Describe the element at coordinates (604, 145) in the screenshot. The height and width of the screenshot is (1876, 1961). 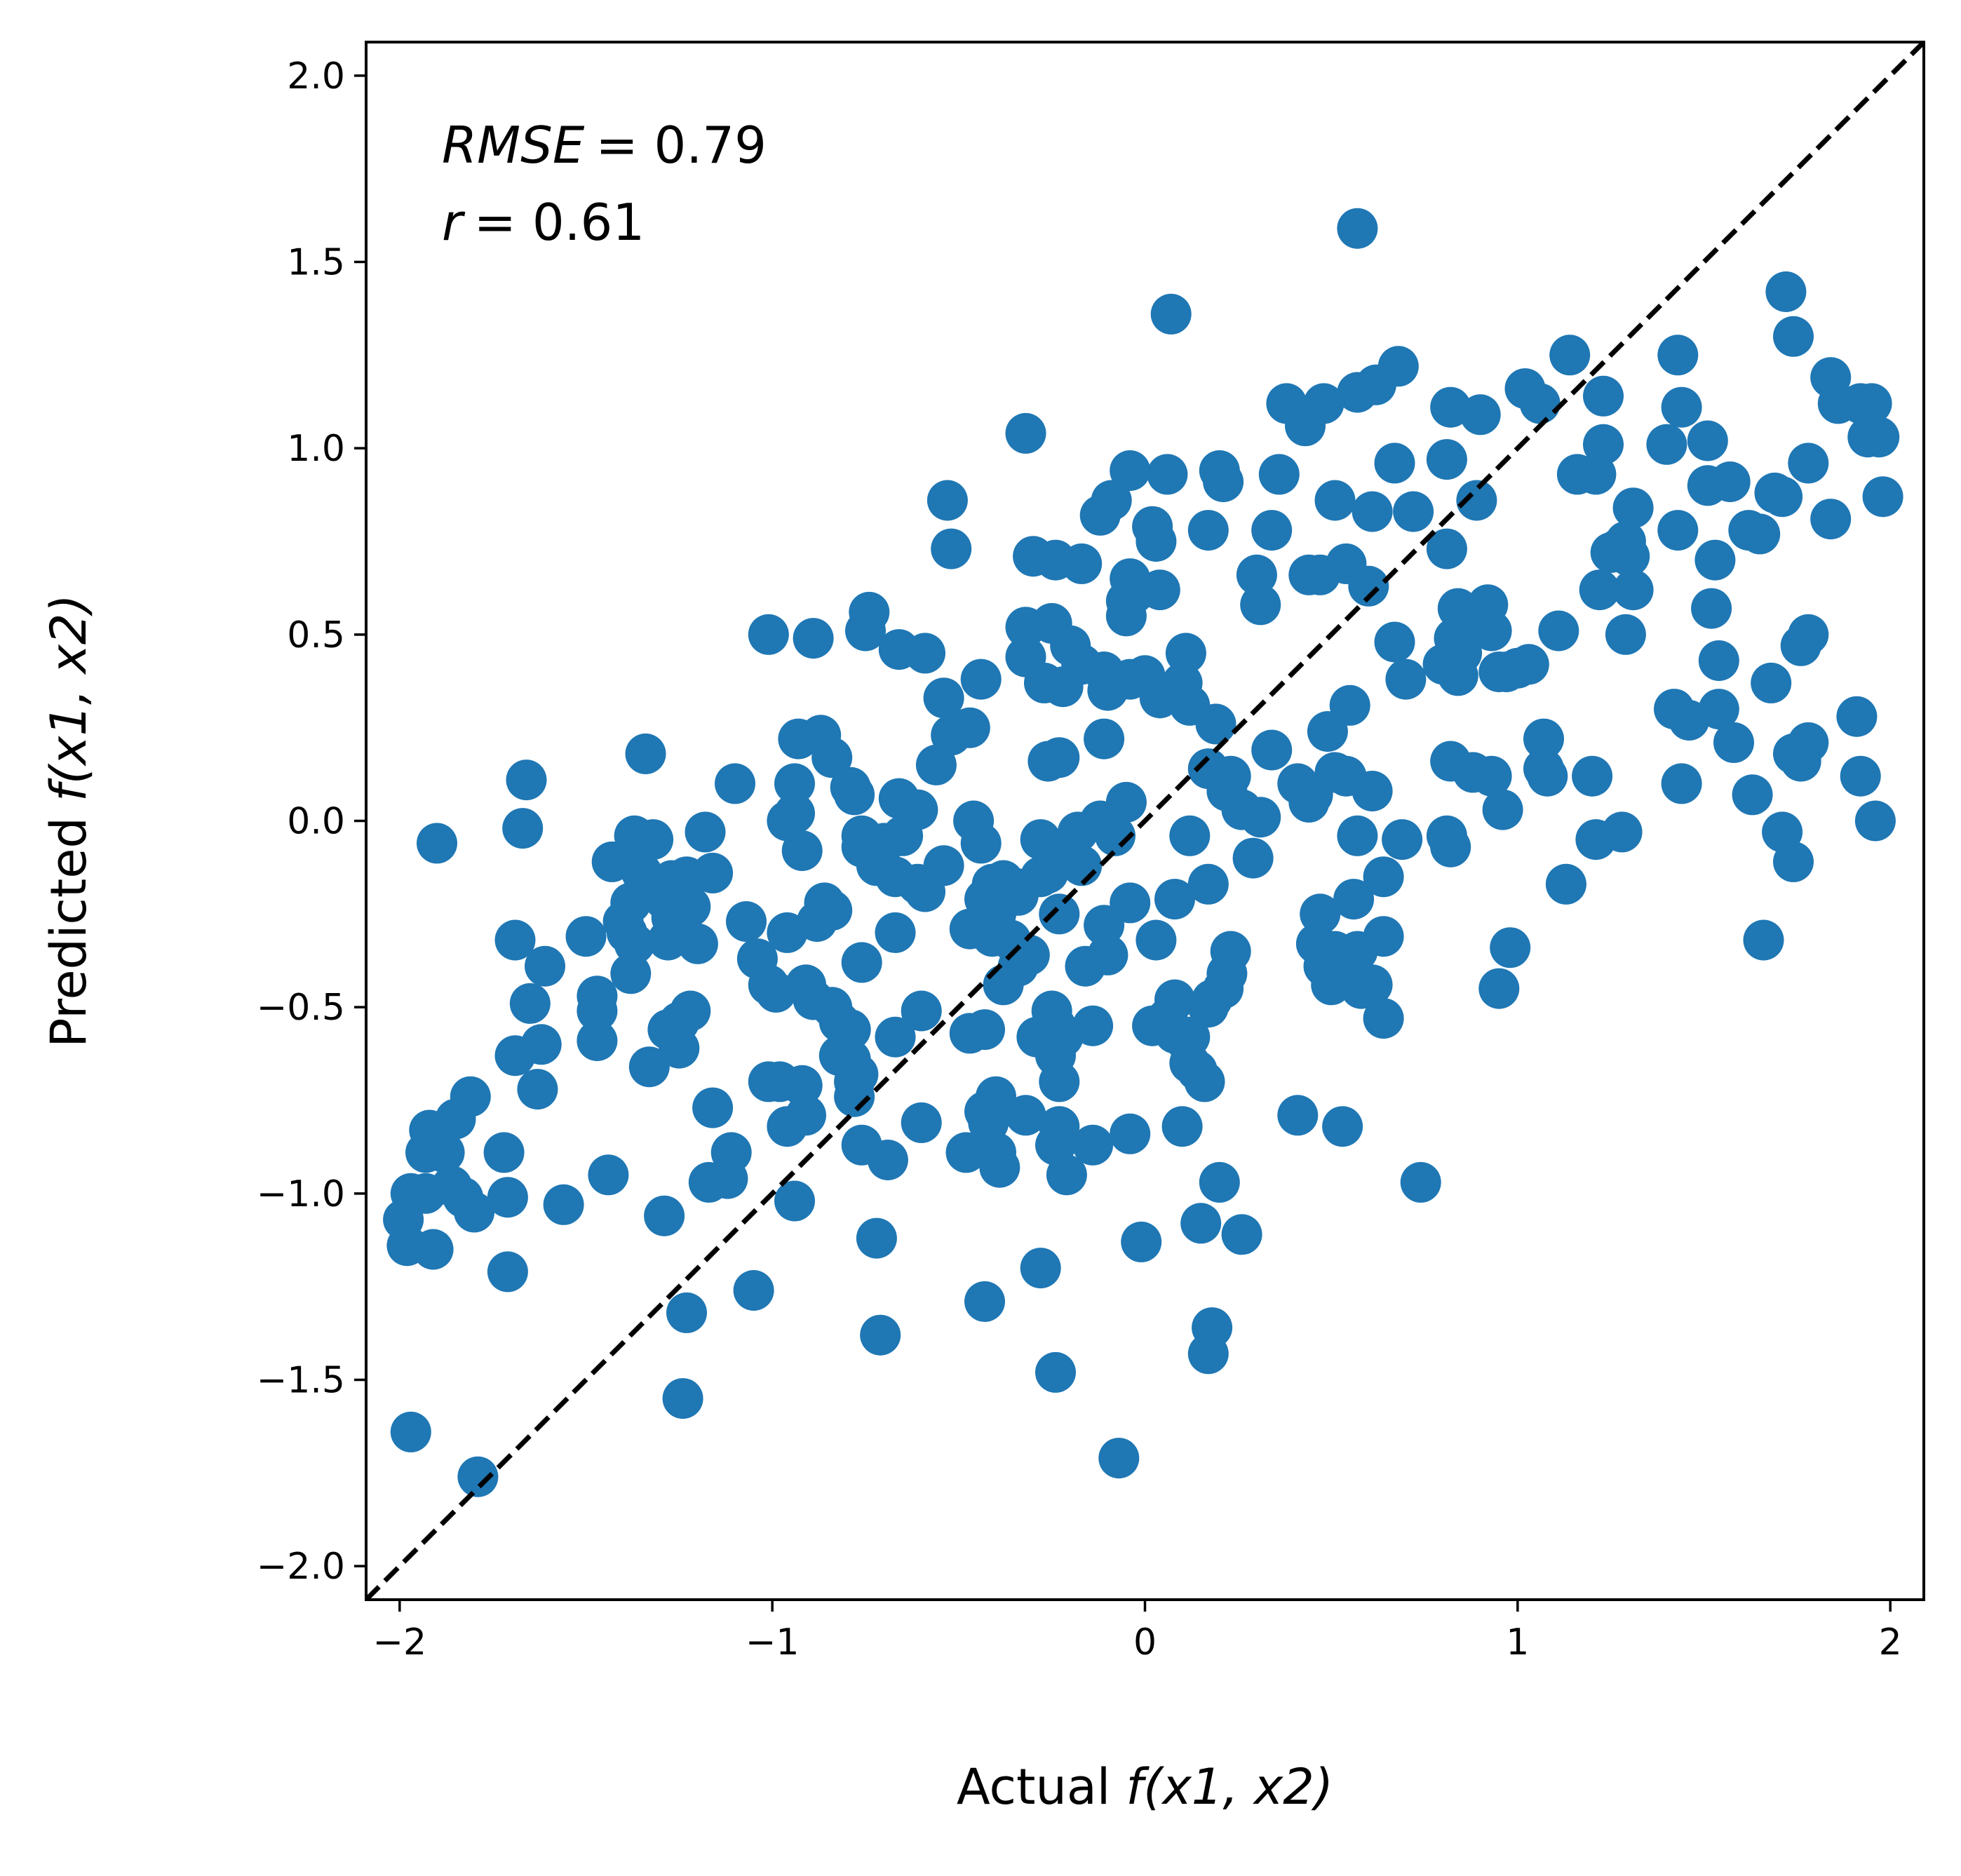
I see `rmse-annotation: RMSE = 0.79` at that location.